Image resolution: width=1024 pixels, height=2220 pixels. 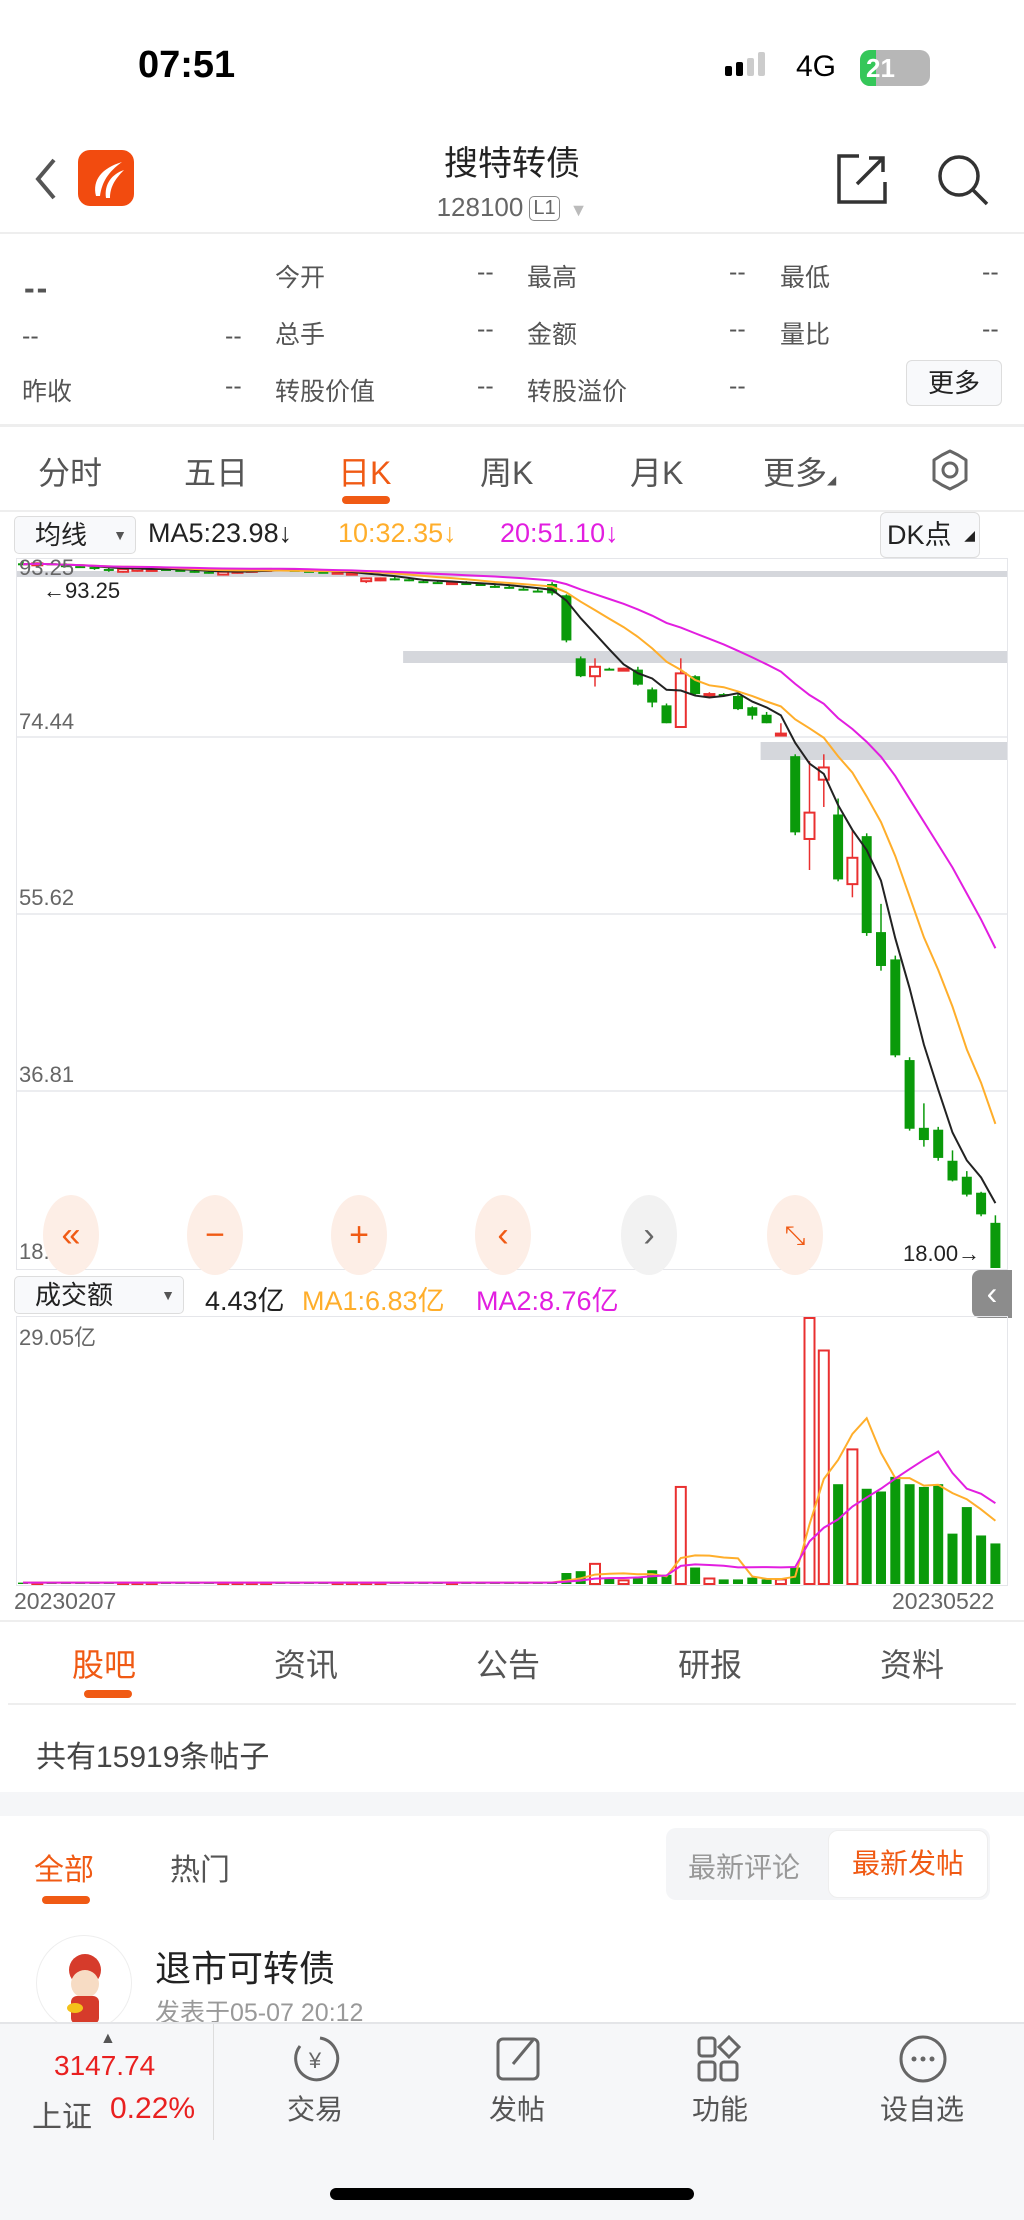 What do you see at coordinates (710, 1665) in the screenshot?
I see `tab-research: 研报` at bounding box center [710, 1665].